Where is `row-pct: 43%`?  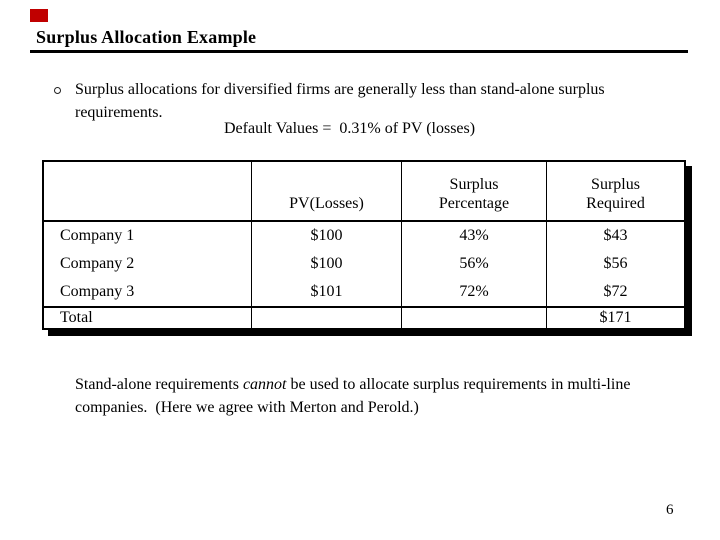 row-pct: 43% is located at coordinates (474, 236).